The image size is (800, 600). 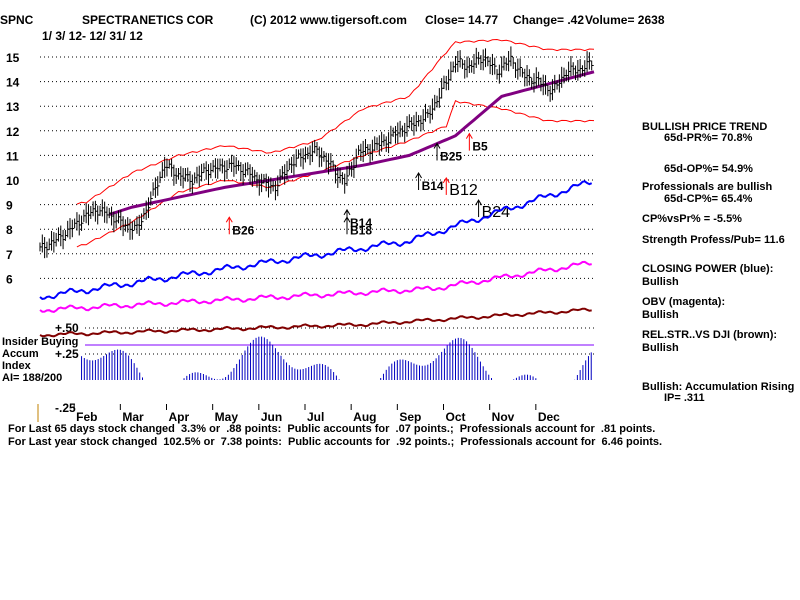 I want to click on y-tick-label: 14, so click(x=13, y=83).